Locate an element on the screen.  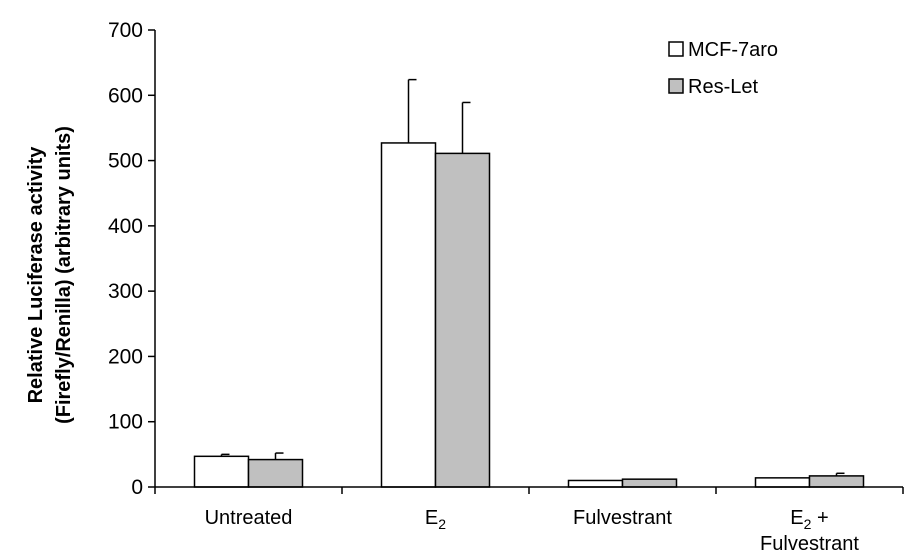
x-category-label: Untreated is located at coordinates (249, 518).